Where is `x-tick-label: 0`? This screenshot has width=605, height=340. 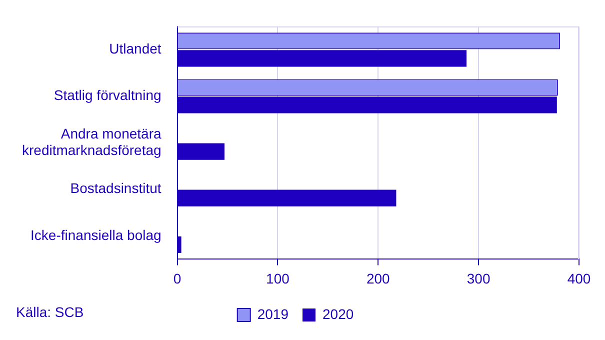 x-tick-label: 0 is located at coordinates (177, 278).